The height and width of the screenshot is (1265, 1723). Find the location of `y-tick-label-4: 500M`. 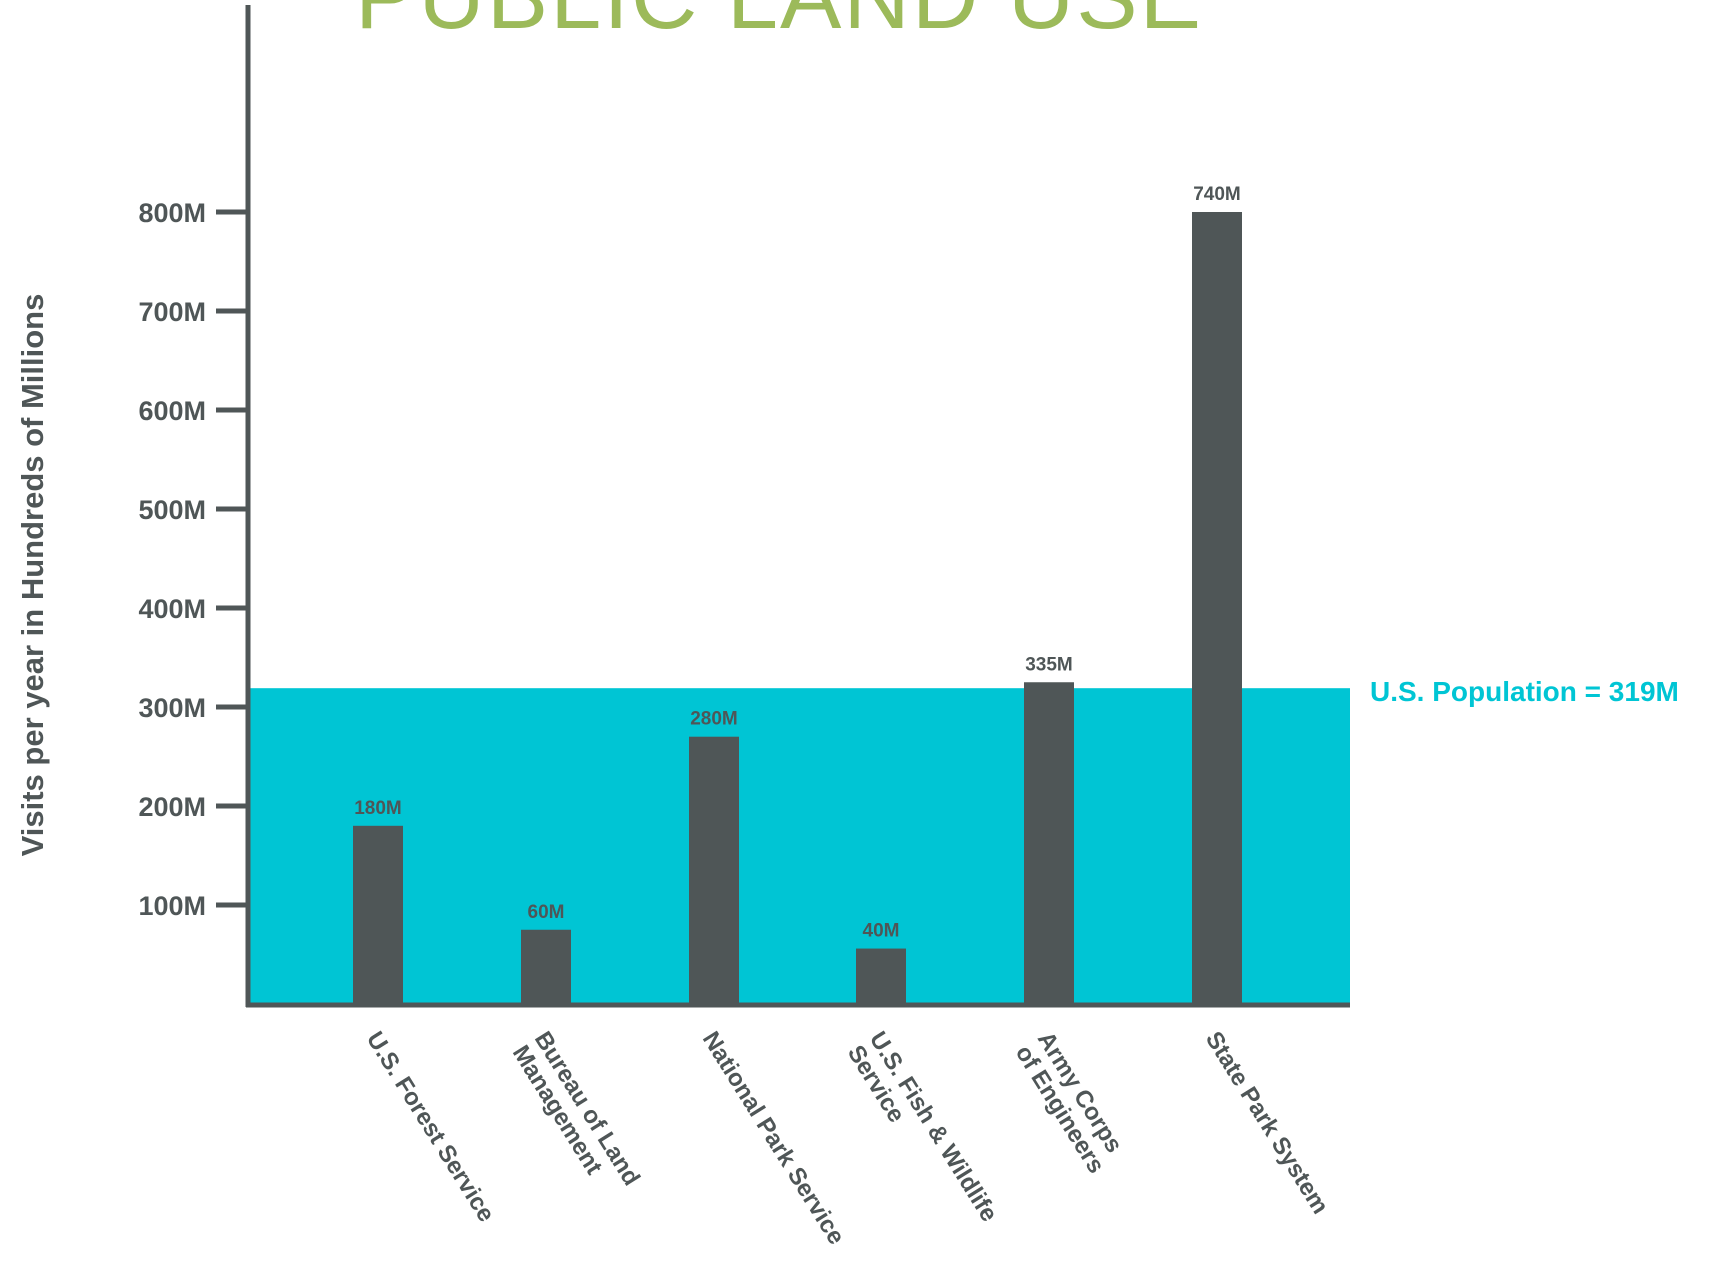

y-tick-label-4: 500M is located at coordinates (172, 510).